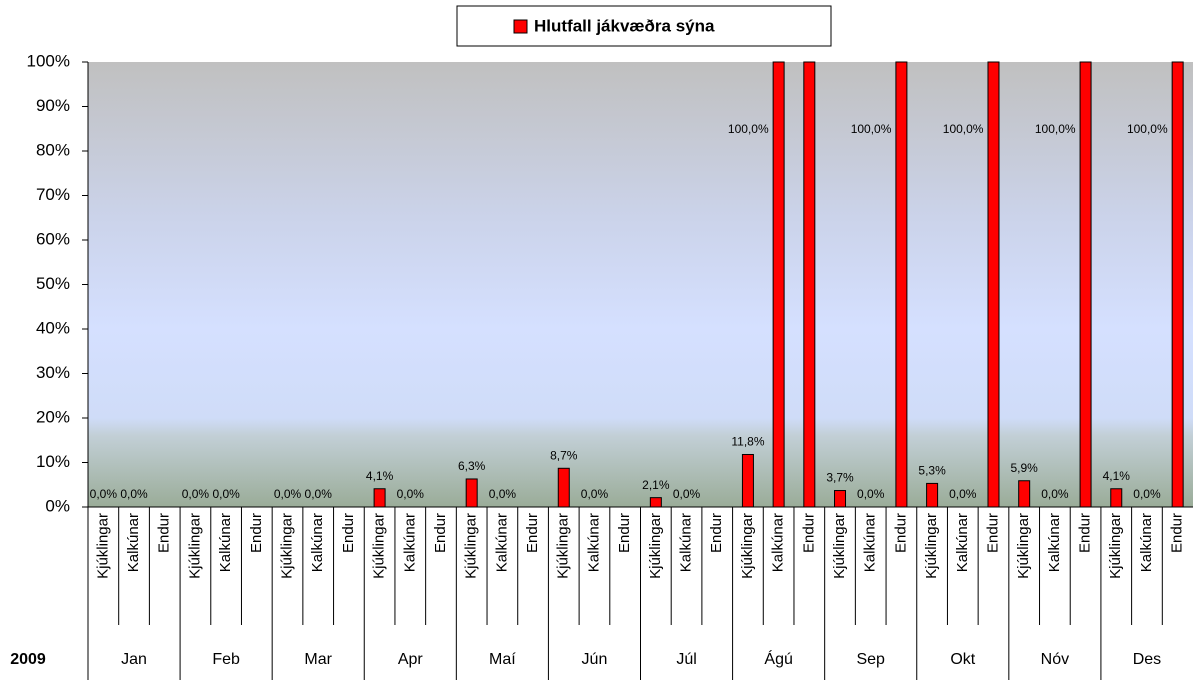  What do you see at coordinates (502, 659) in the screenshot?
I see `group-label: Maí` at bounding box center [502, 659].